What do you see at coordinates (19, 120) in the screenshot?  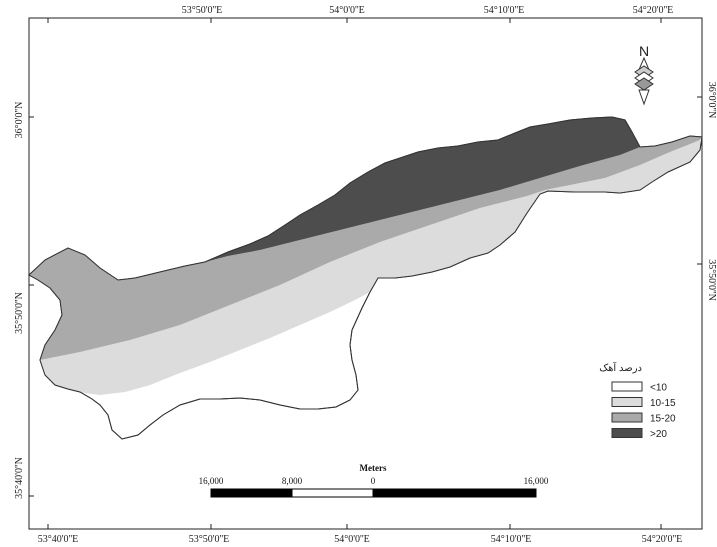 I see `left-tick-label: 36°0'0''N` at bounding box center [19, 120].